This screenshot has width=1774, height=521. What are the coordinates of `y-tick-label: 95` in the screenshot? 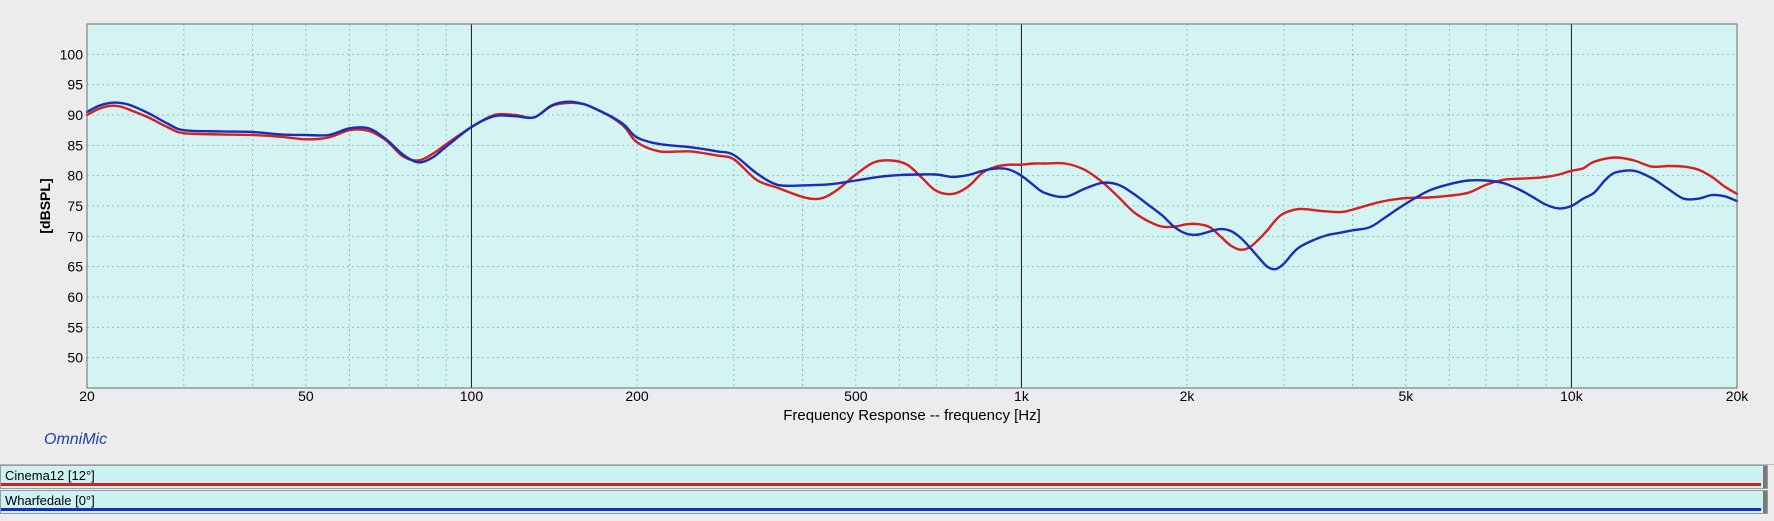 It's located at (75, 85).